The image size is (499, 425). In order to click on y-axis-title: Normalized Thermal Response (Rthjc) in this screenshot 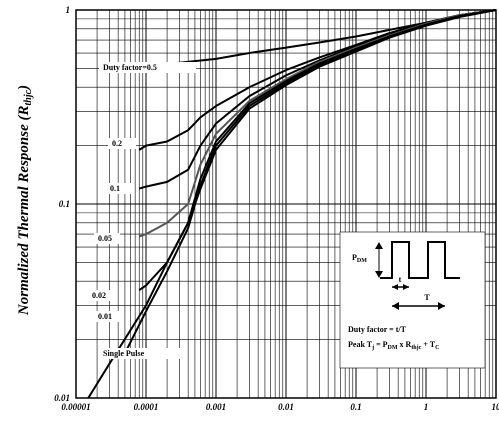, I will do `click(25, 200)`.